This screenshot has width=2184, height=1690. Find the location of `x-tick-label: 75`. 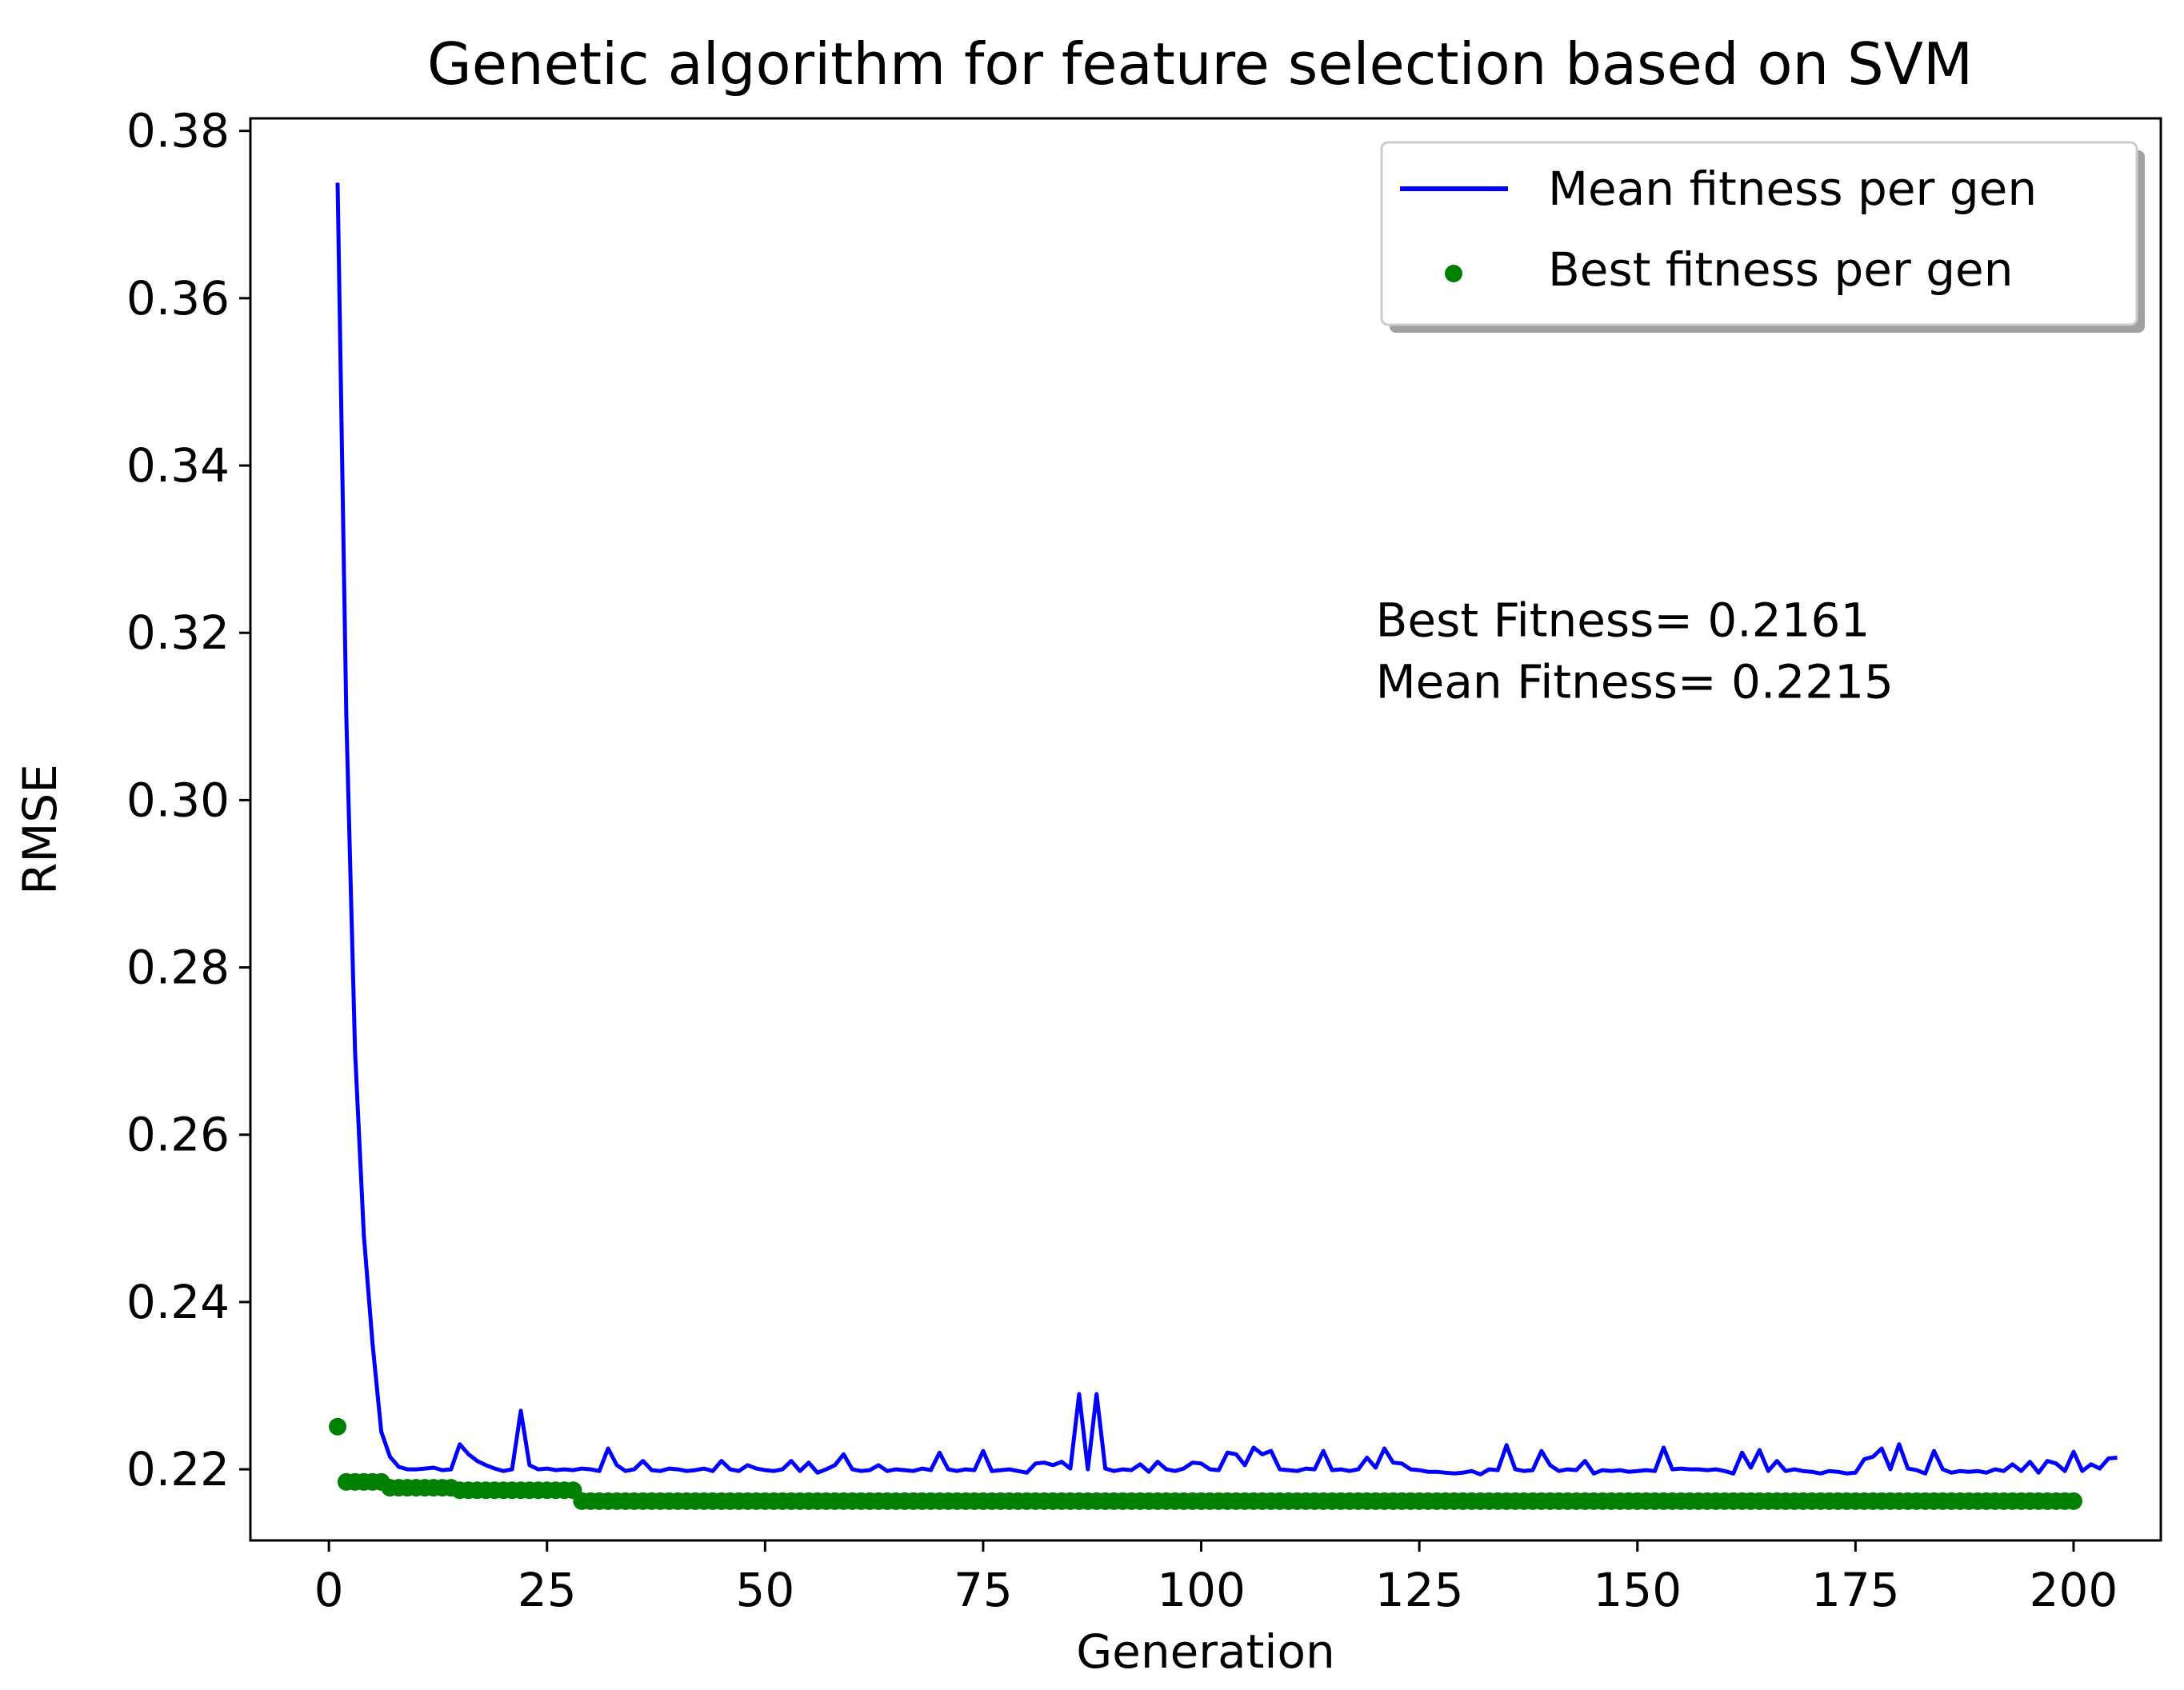

x-tick-label: 75 is located at coordinates (983, 1590).